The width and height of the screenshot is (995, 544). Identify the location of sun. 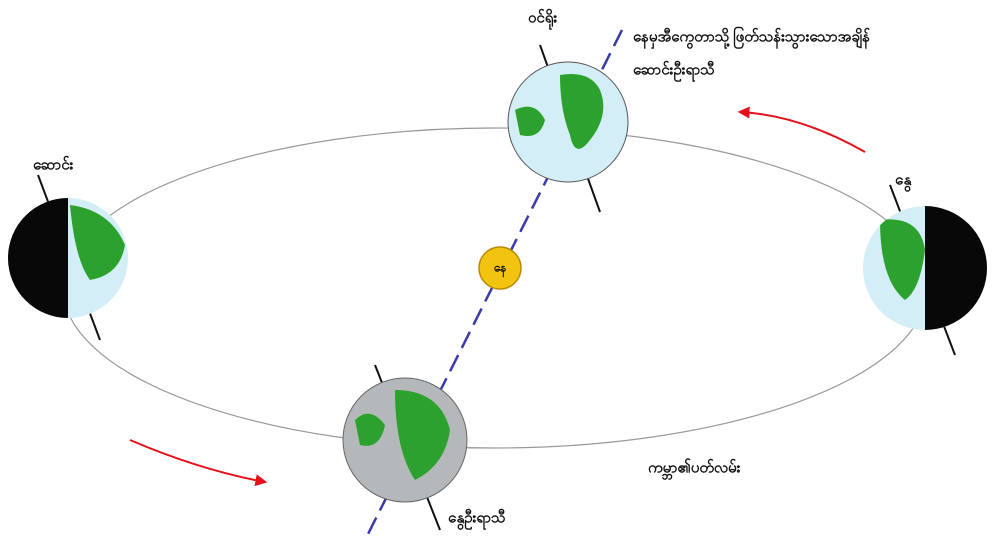
(500, 268).